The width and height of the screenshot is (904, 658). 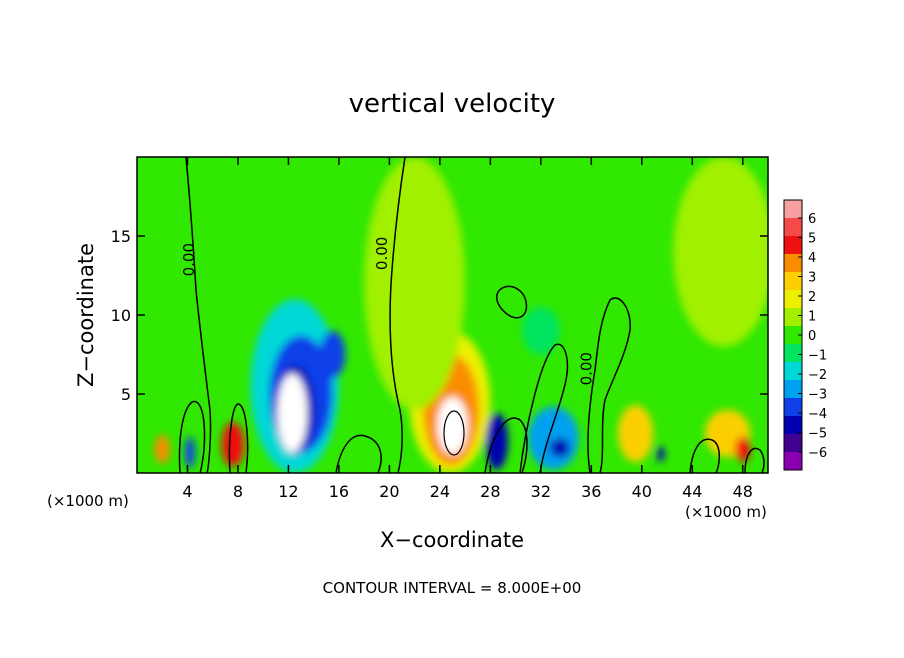 What do you see at coordinates (812, 239) in the screenshot?
I see `colorbar-label: 5` at bounding box center [812, 239].